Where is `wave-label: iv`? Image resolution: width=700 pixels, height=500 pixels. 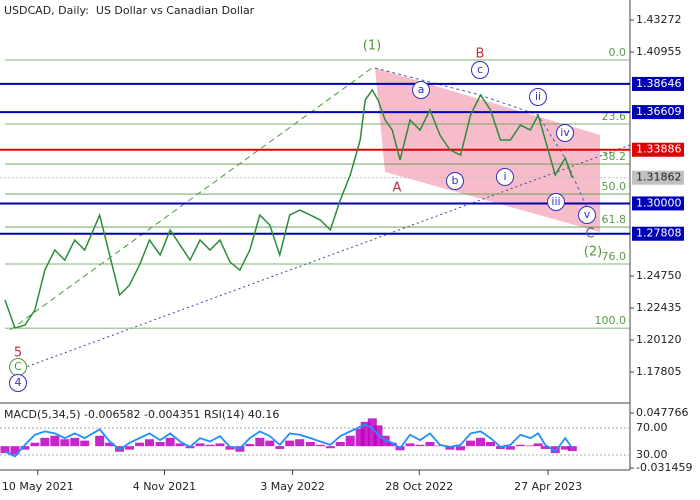 wave-label: iv is located at coordinates (565, 132).